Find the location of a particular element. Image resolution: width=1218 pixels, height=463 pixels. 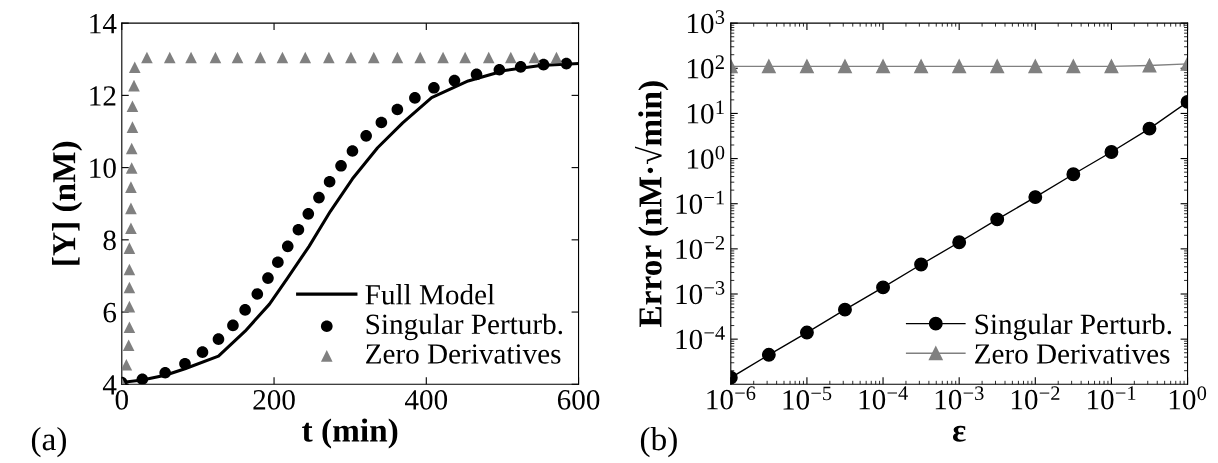

y-tick-label: 10$^{0}$ is located at coordinates (706, 157).